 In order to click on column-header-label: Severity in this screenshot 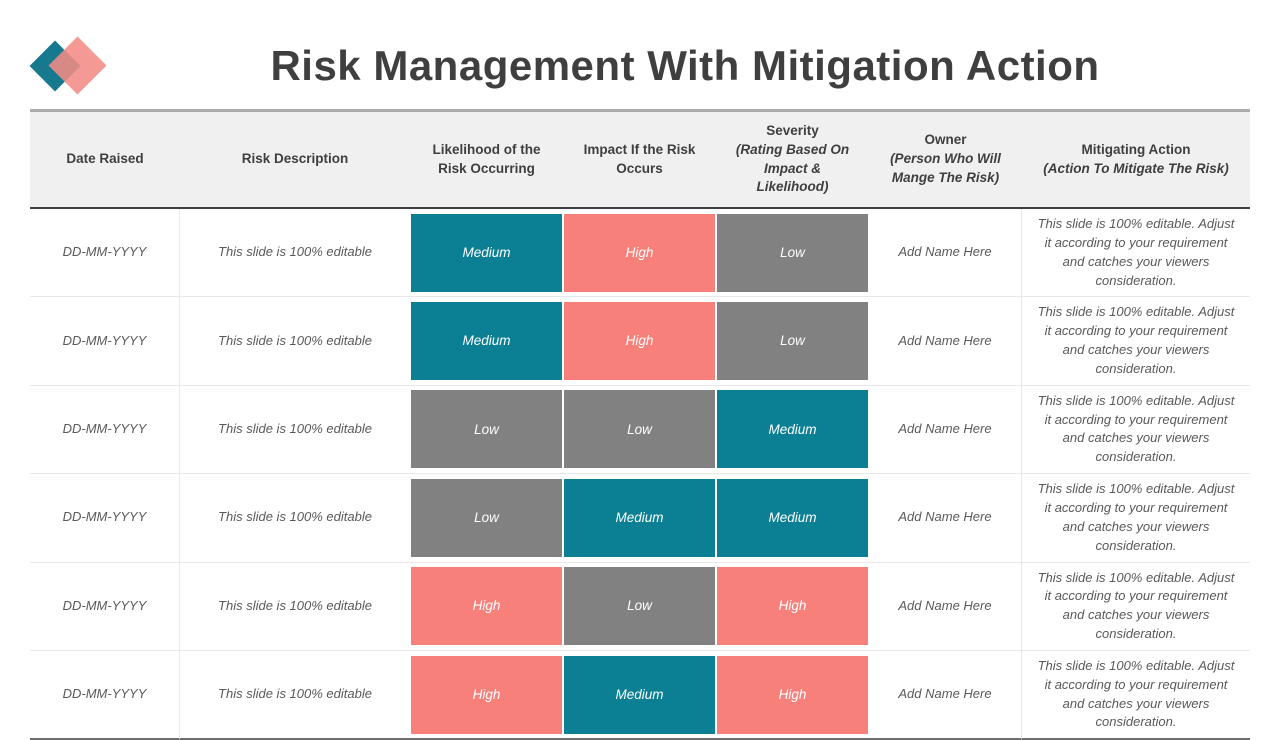, I will do `click(792, 130)`.